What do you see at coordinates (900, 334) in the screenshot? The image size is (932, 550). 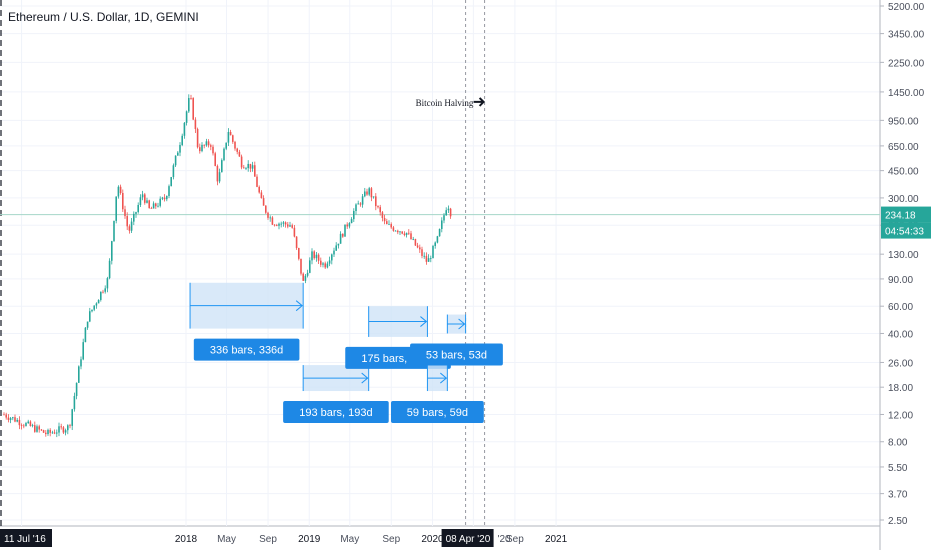 I see `y-tick-label: 40.00` at bounding box center [900, 334].